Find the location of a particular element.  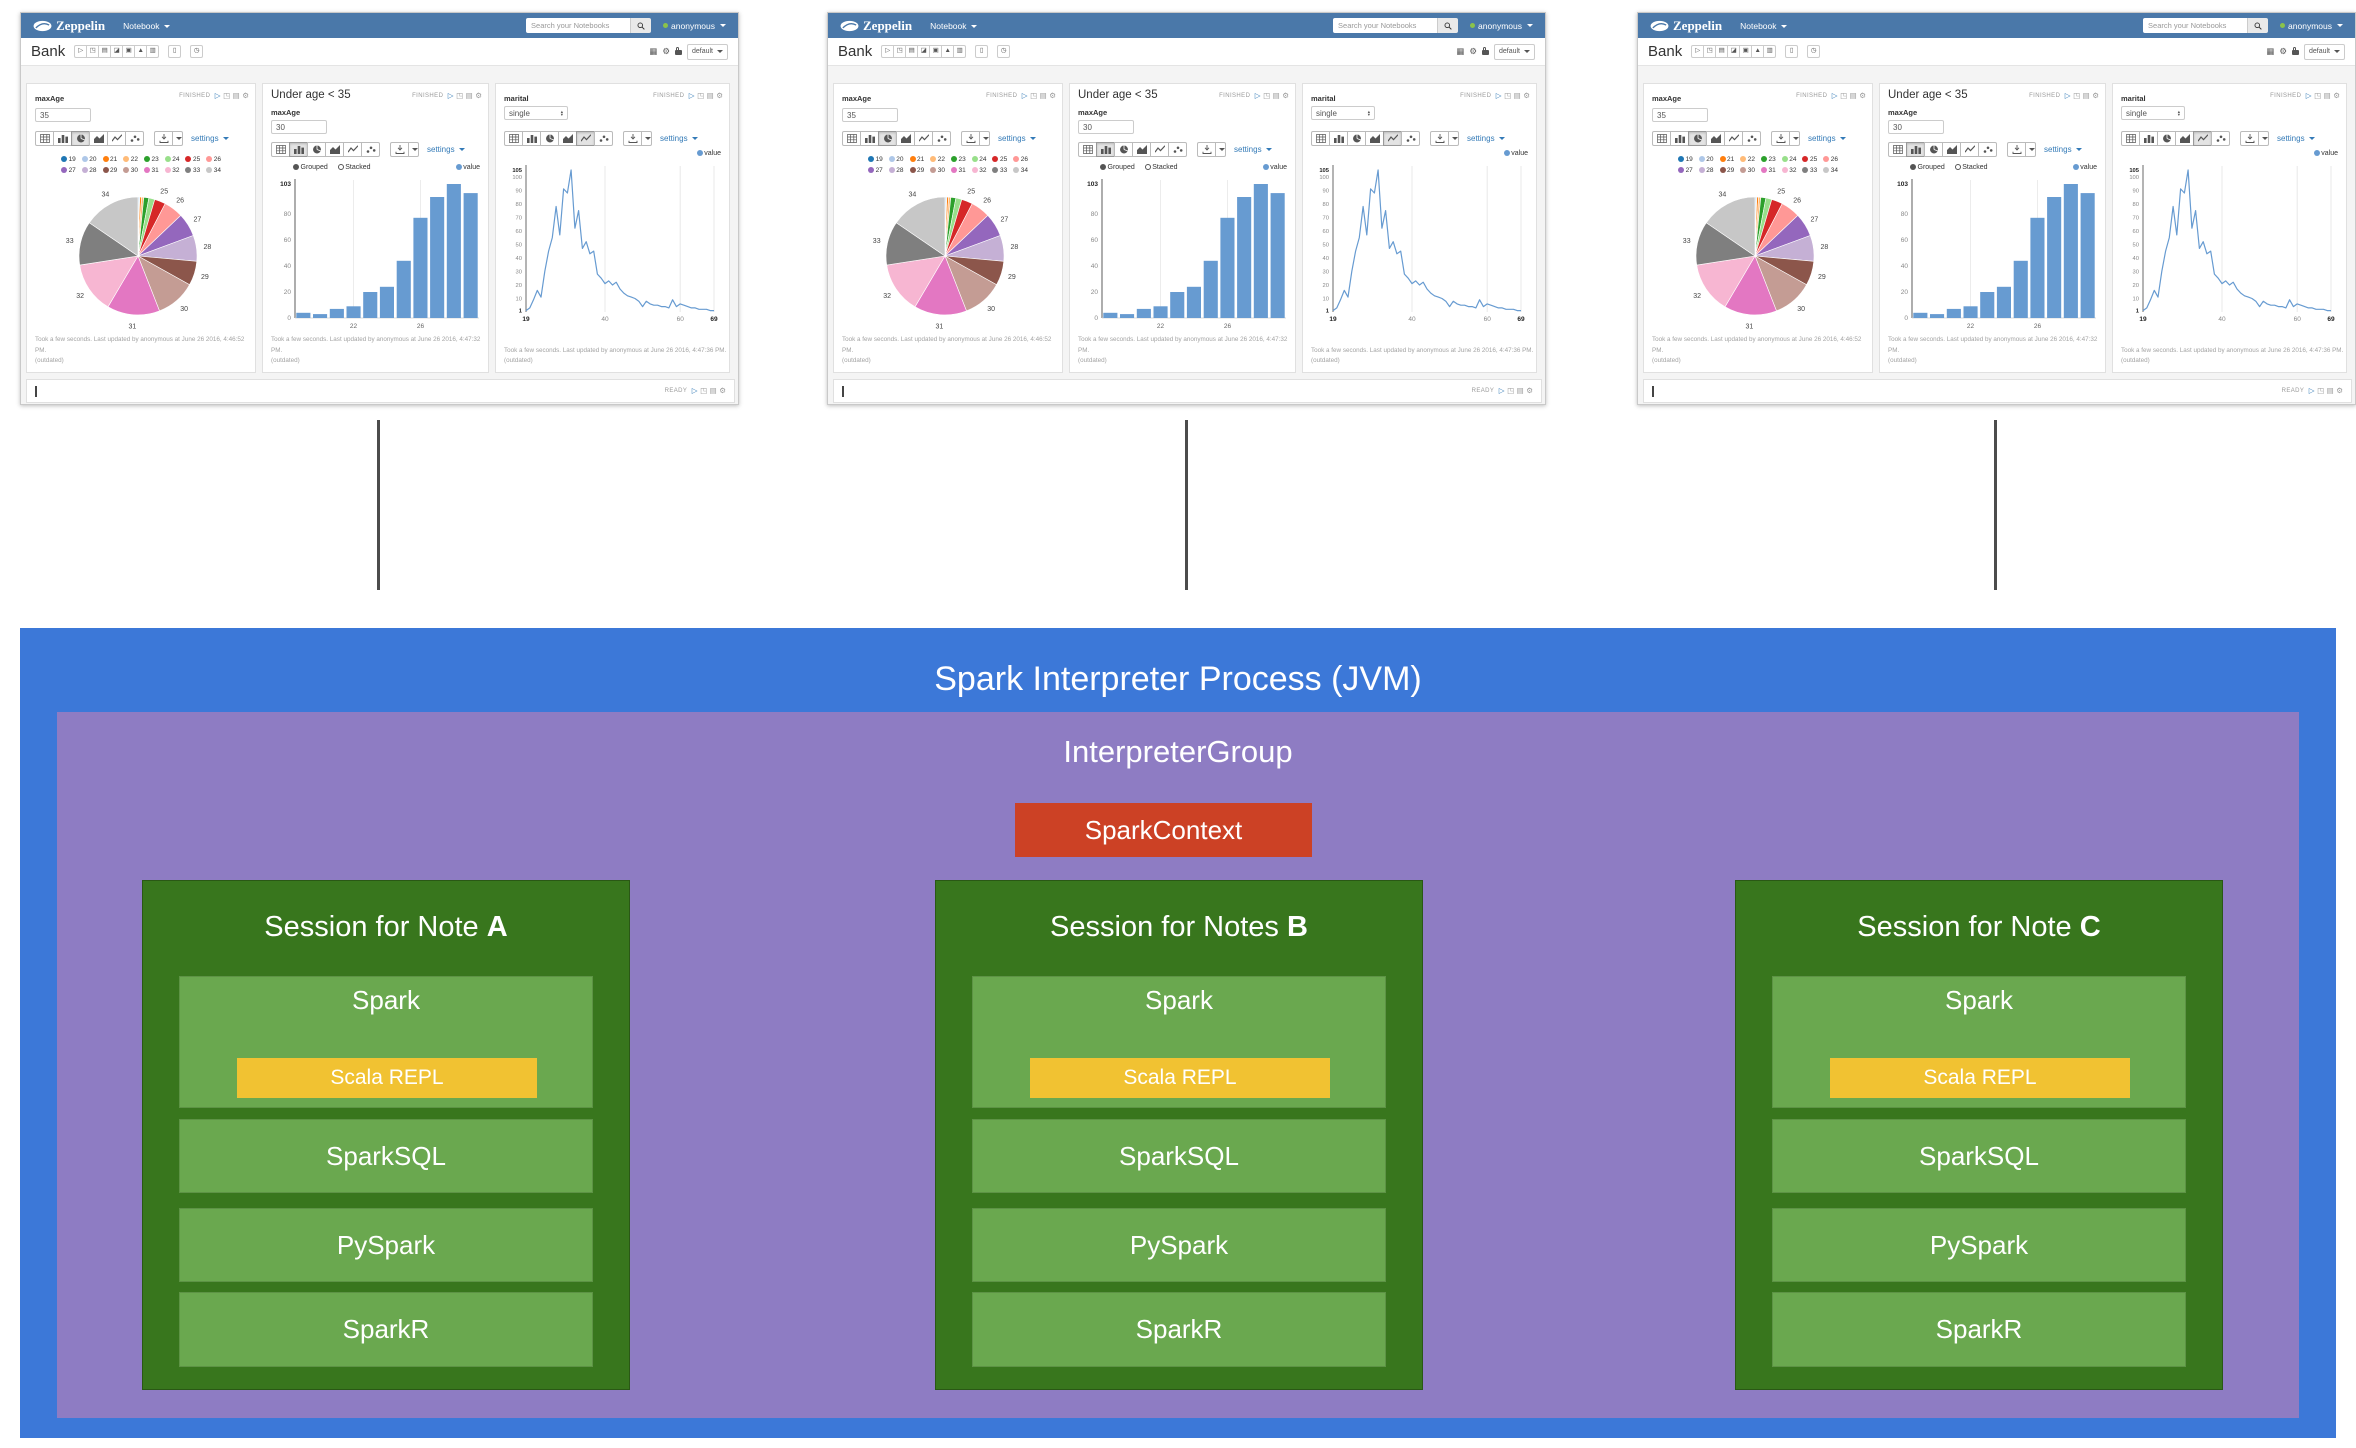

empty-paragraph: READY ▷ ◳ ▤ ⚙ is located at coordinates (1187, 391).